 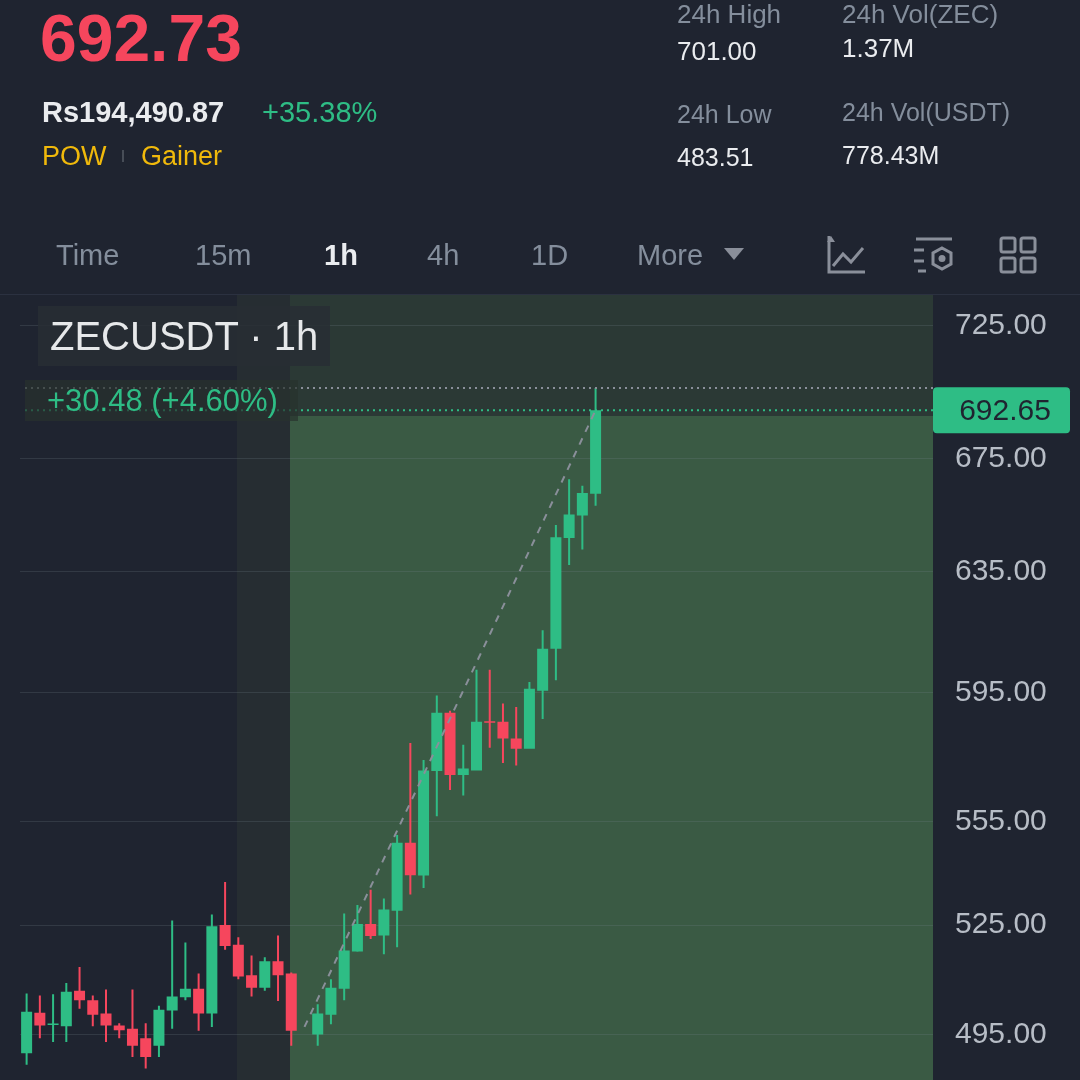 What do you see at coordinates (715, 157) in the screenshot?
I see `text: 483.51` at bounding box center [715, 157].